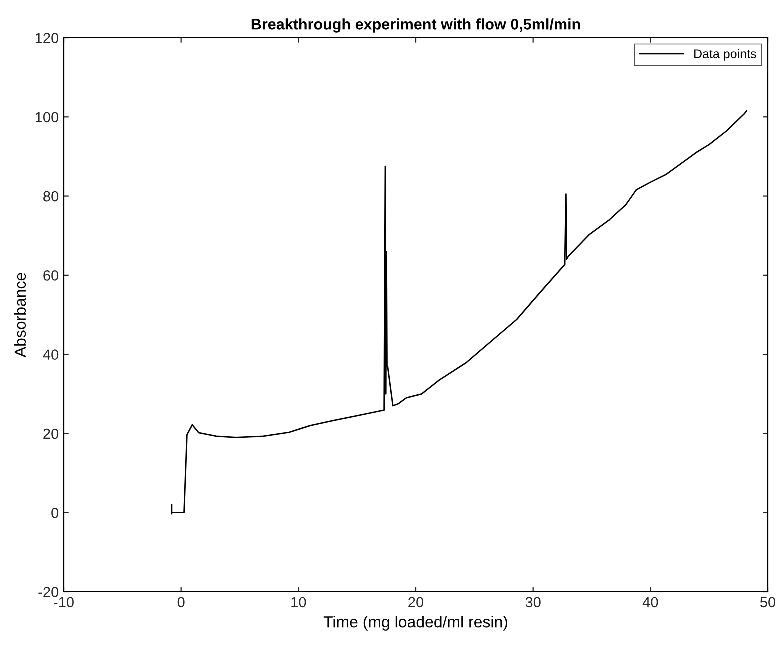 This screenshot has width=781, height=645. Describe the element at coordinates (768, 602) in the screenshot. I see `x-tick-label: 50` at that location.